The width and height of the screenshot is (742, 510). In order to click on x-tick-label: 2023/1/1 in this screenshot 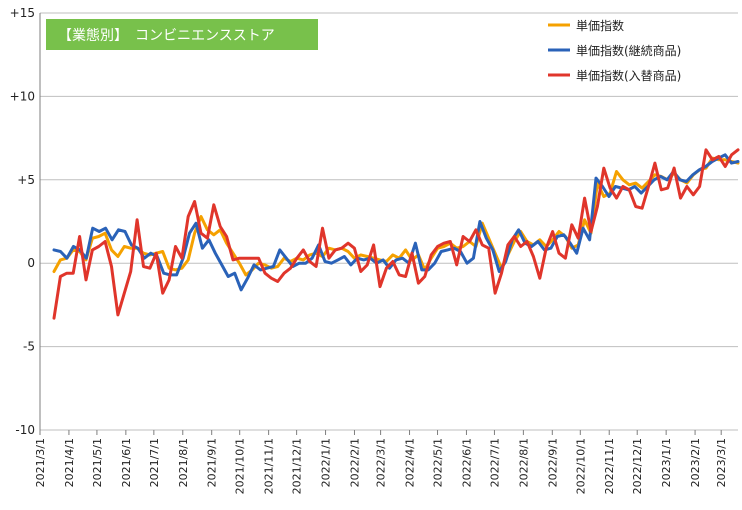, I will do `click(666, 462)`.